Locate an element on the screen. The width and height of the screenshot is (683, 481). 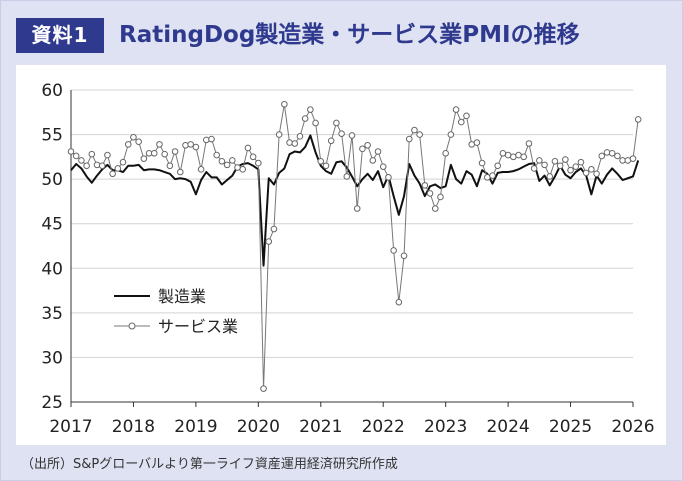
x-tick-label: 2024 is located at coordinates (507, 427).